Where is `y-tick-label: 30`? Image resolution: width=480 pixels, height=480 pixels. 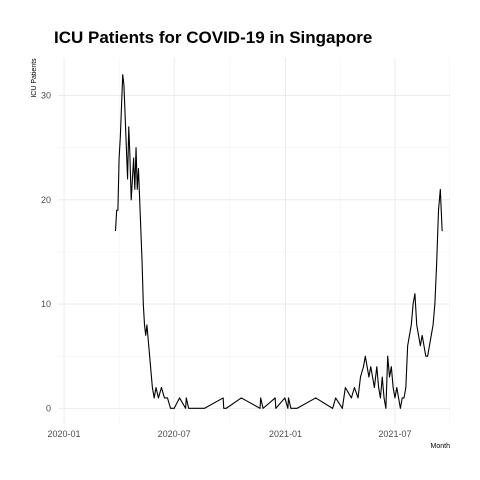 y-tick-label: 30 is located at coordinates (46, 96).